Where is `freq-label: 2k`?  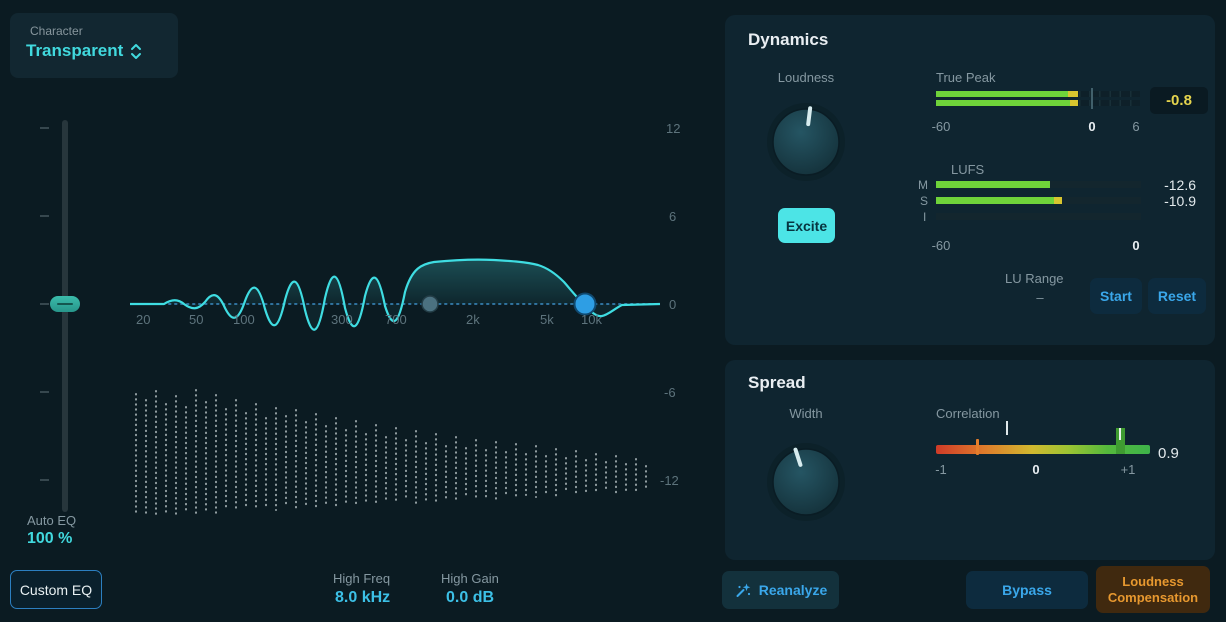
freq-label: 2k is located at coordinates (473, 319).